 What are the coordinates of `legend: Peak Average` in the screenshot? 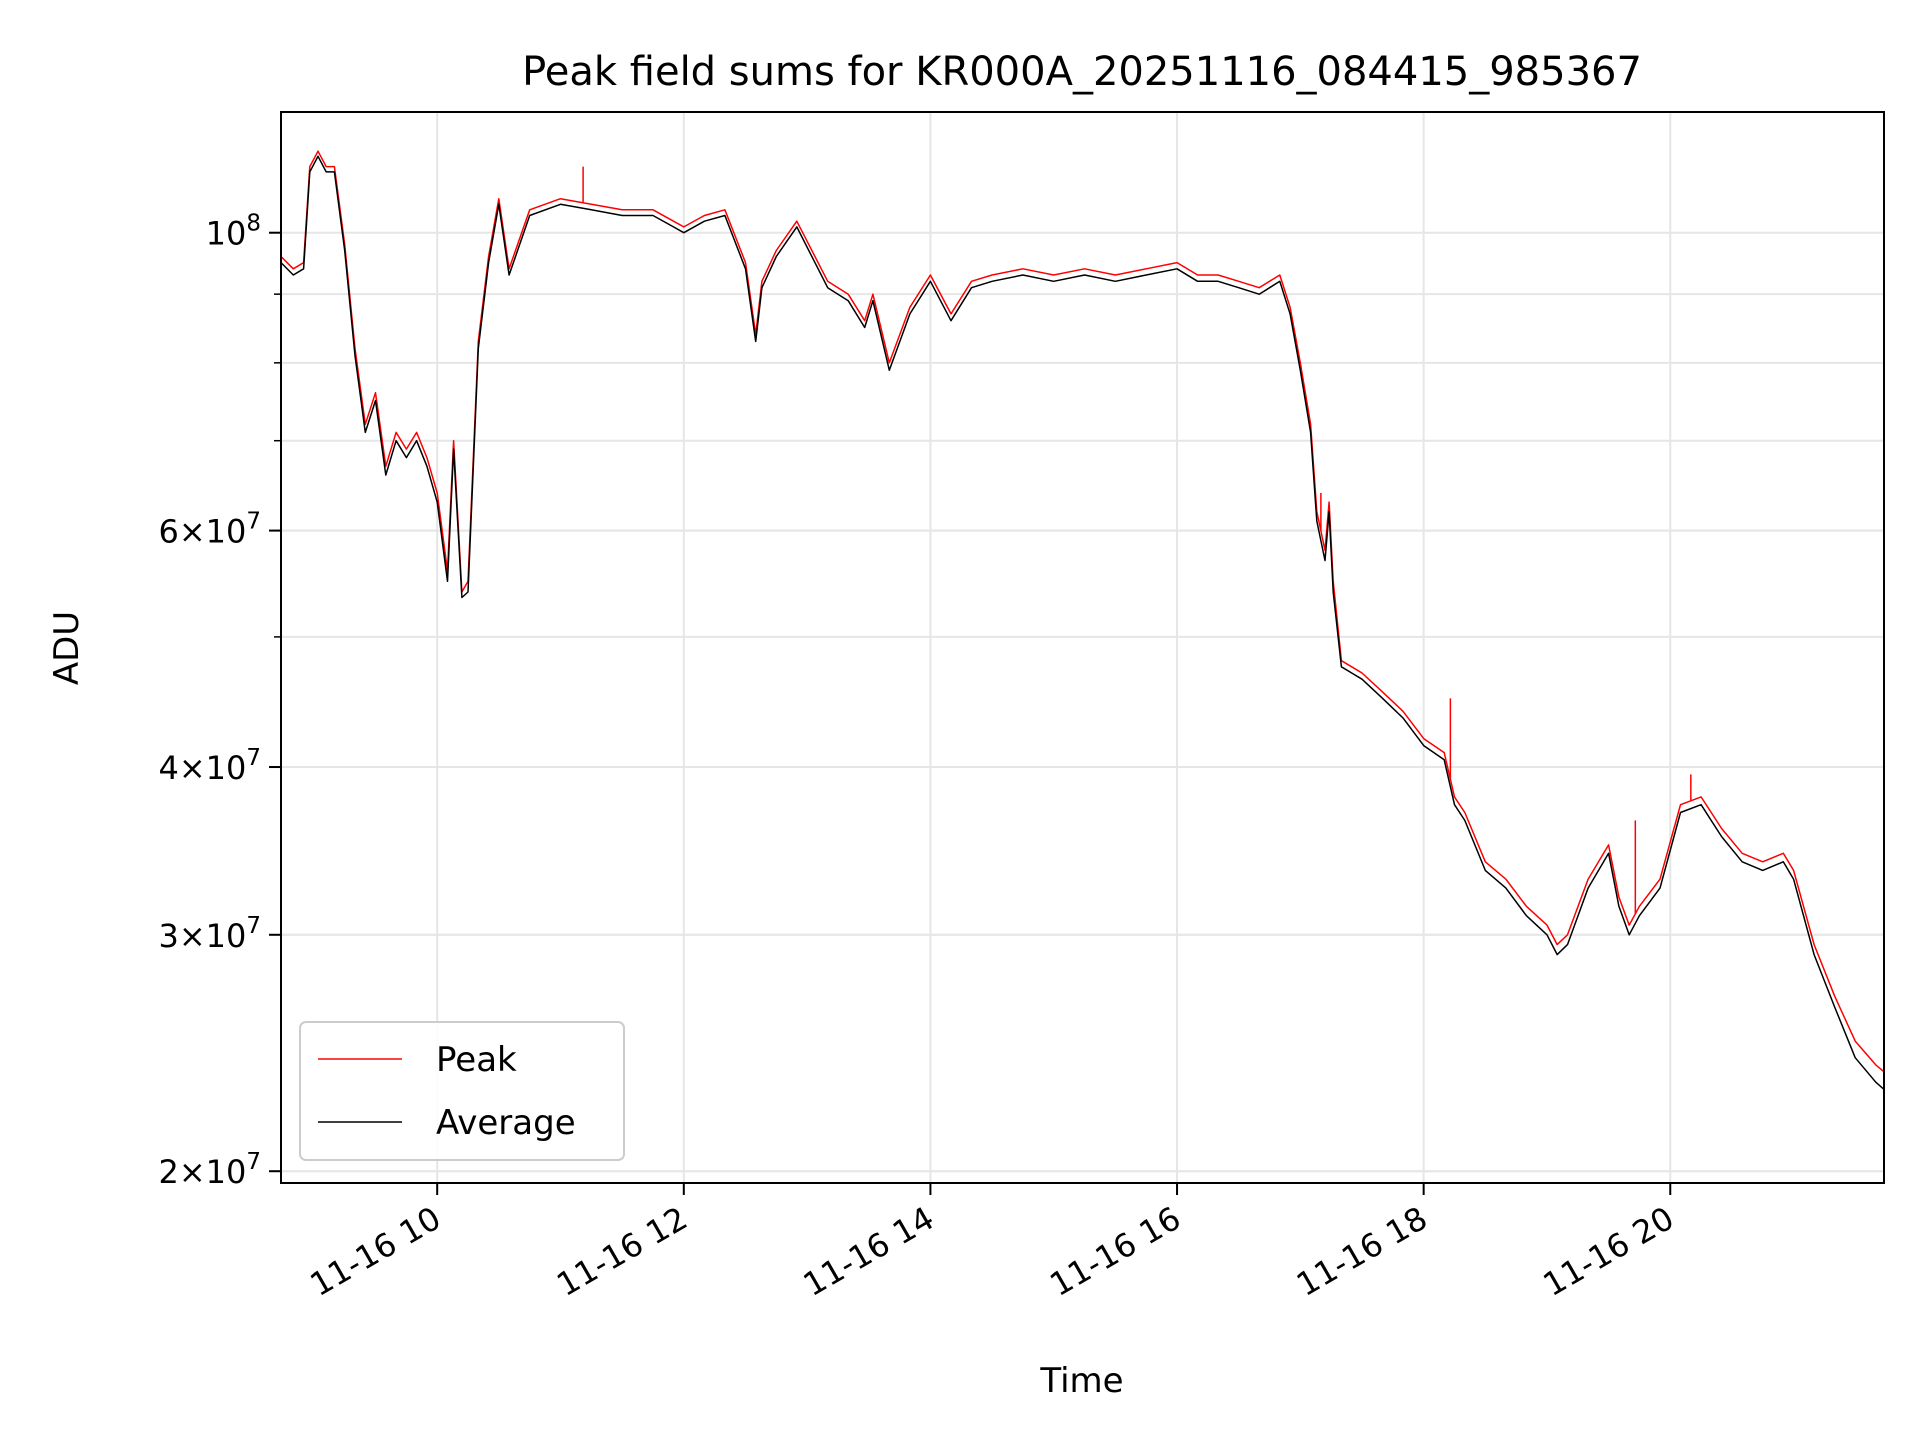 It's located at (462, 1091).